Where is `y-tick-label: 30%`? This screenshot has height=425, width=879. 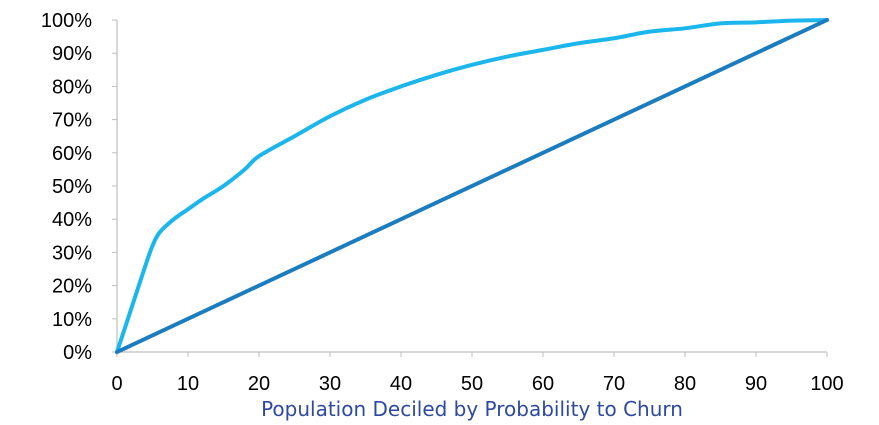 y-tick-label: 30% is located at coordinates (72, 253).